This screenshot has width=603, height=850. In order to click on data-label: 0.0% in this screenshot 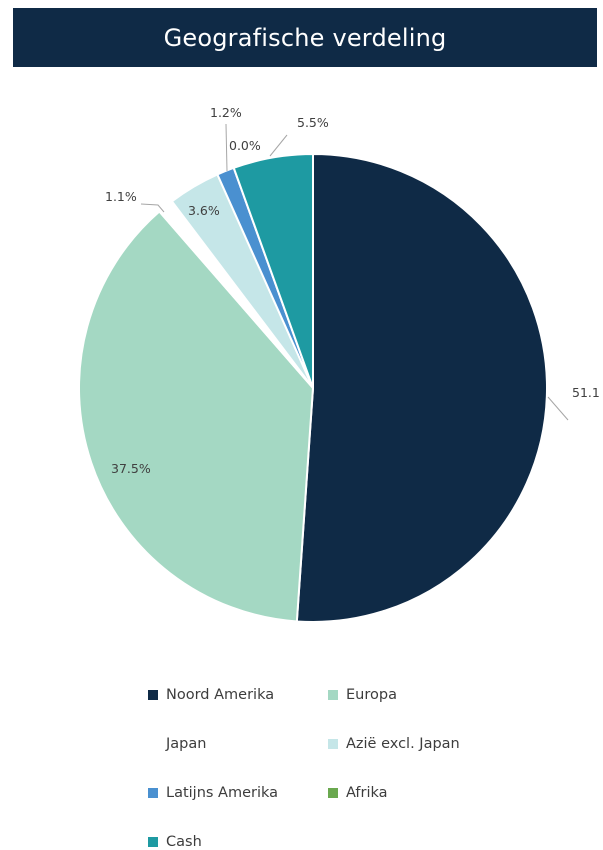, I will do `click(245, 145)`.